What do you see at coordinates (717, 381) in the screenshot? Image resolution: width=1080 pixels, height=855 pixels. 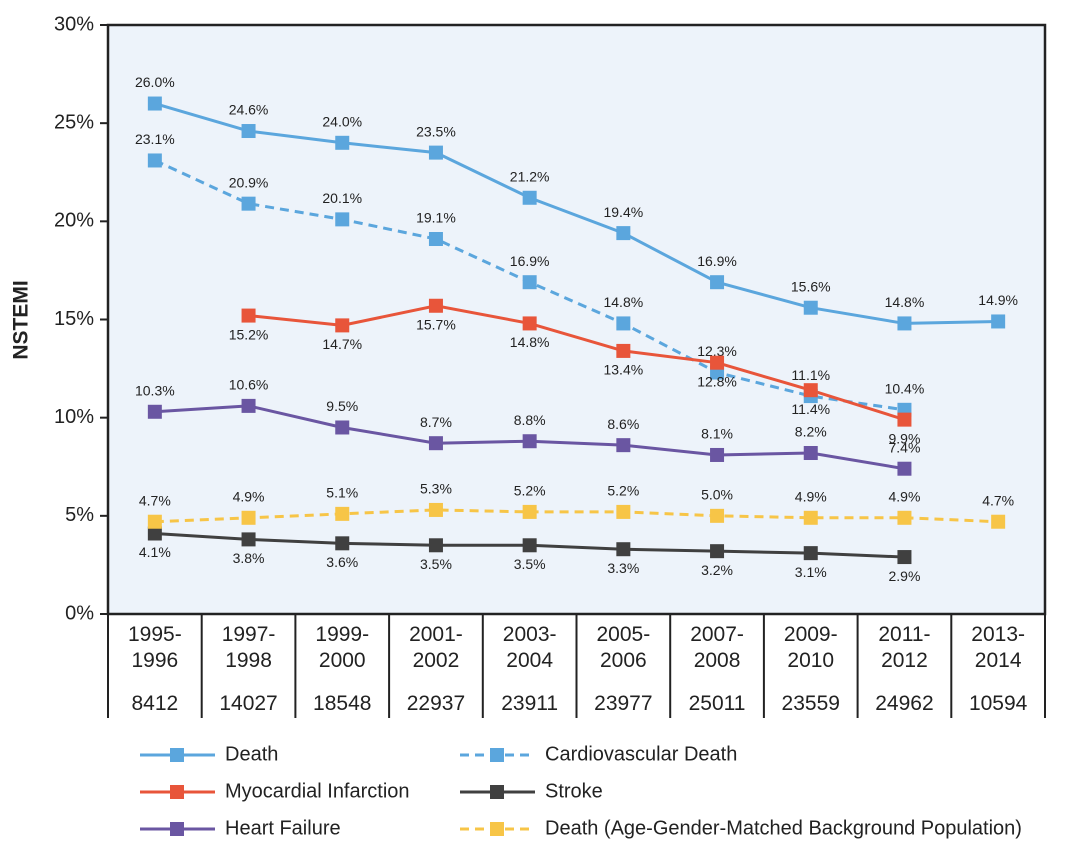 I see `data-label: 12.8%` at bounding box center [717, 381].